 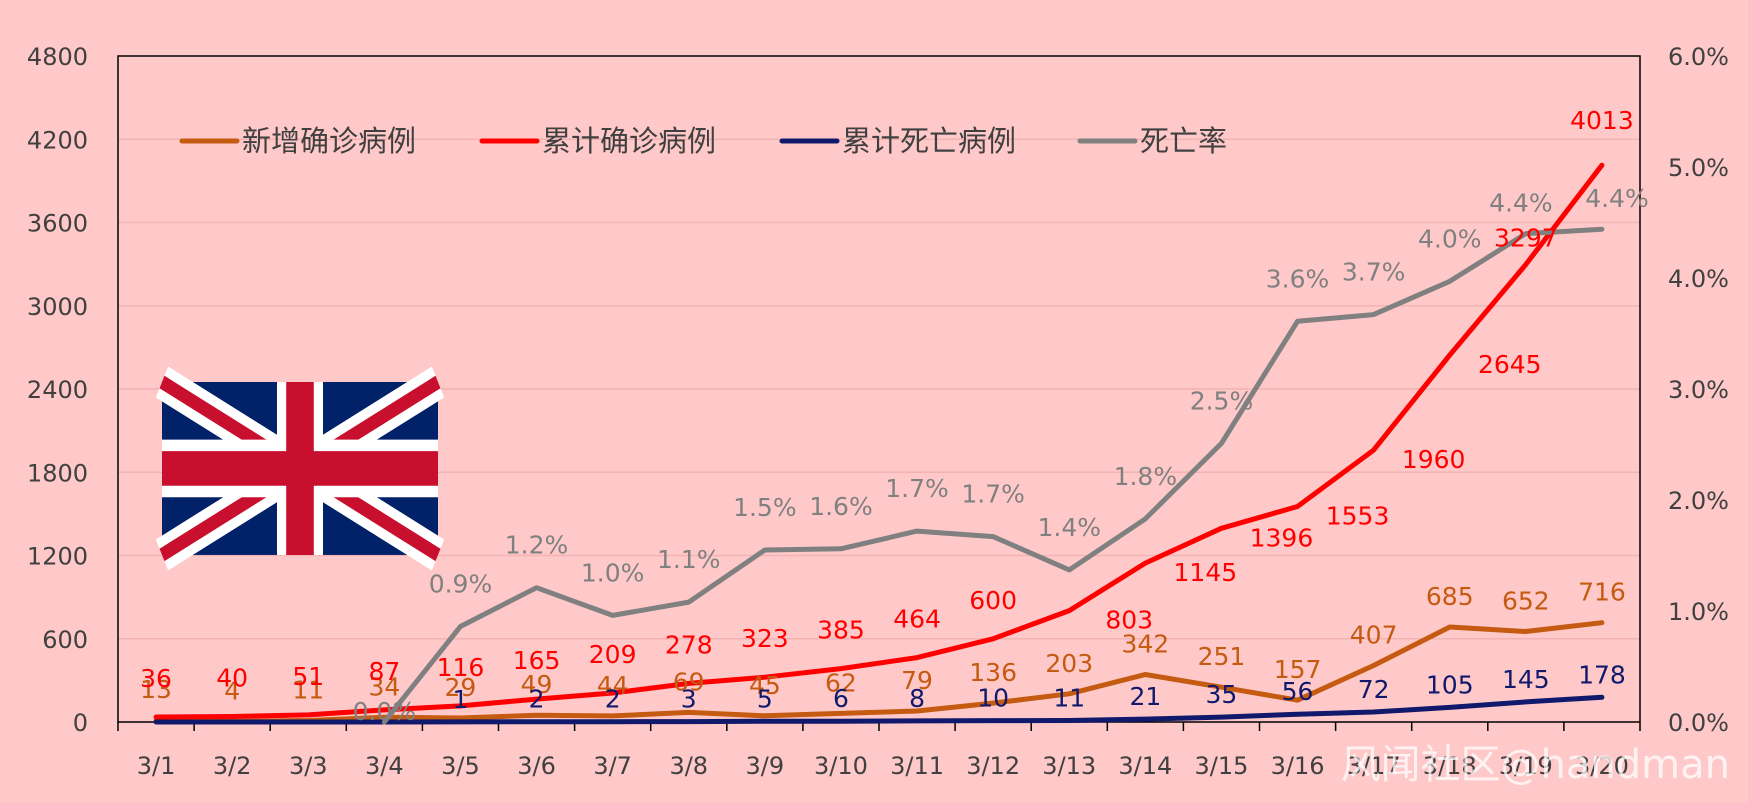 What do you see at coordinates (329, 141) in the screenshot?
I see `legend-label: 新增确诊病例` at bounding box center [329, 141].